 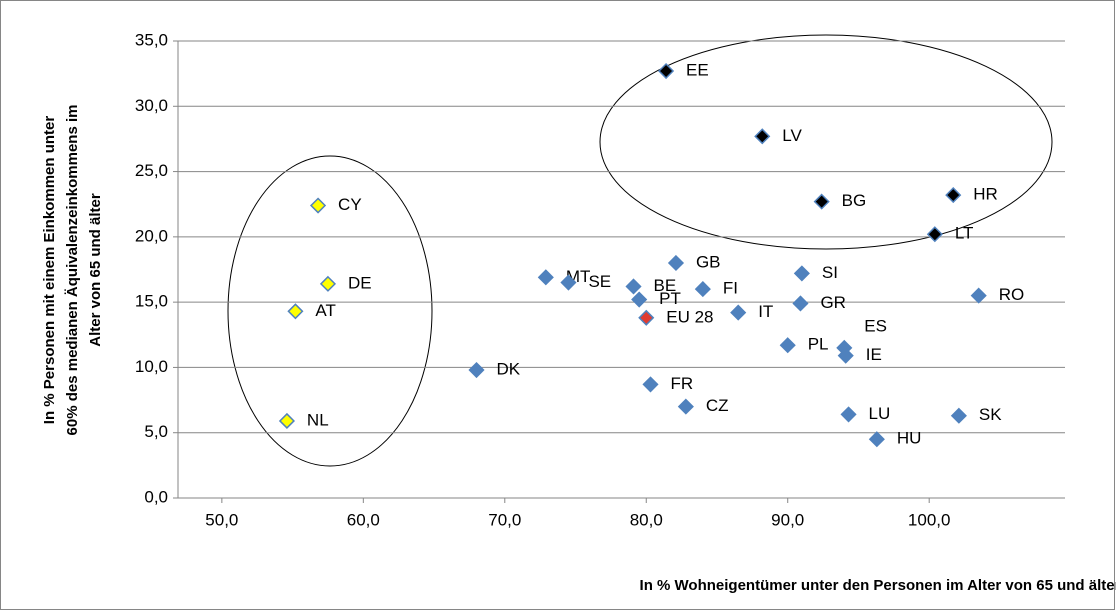 I want to click on y-tick-label: 35,0, so click(x=151, y=39).